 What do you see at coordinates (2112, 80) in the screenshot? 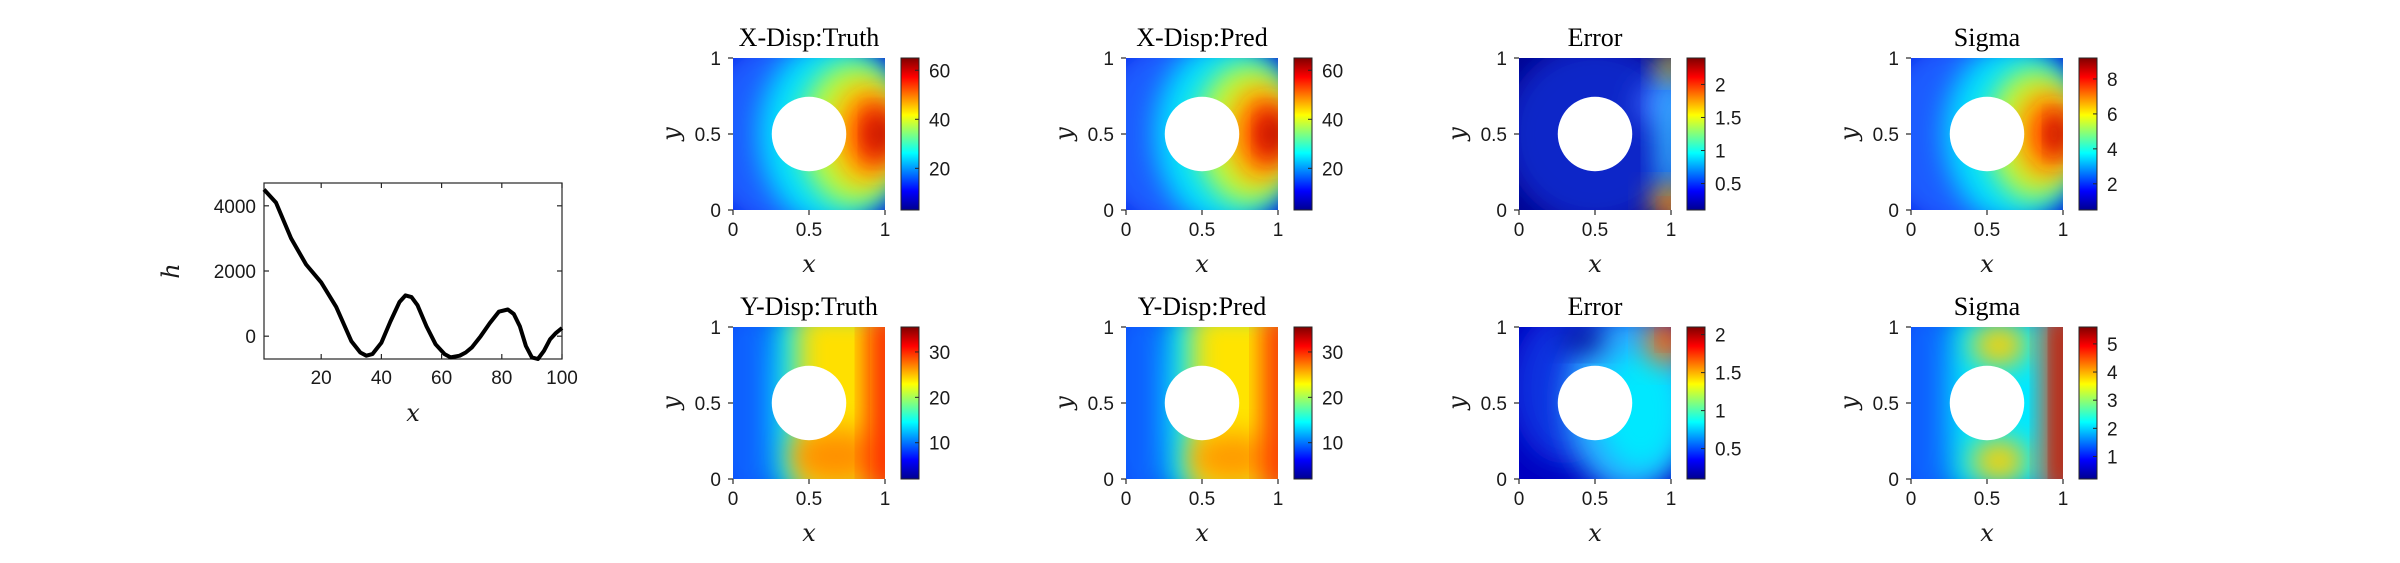
I see `colorbar-tick-label: 8` at bounding box center [2112, 80].